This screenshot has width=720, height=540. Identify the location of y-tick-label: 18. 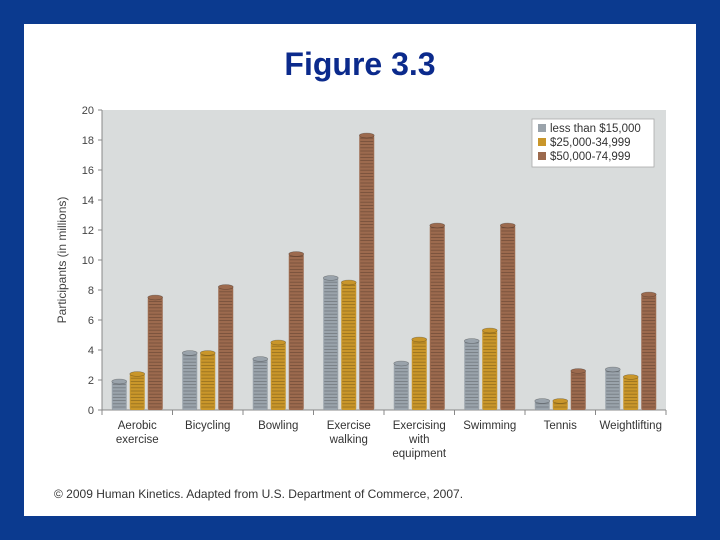
(88, 141).